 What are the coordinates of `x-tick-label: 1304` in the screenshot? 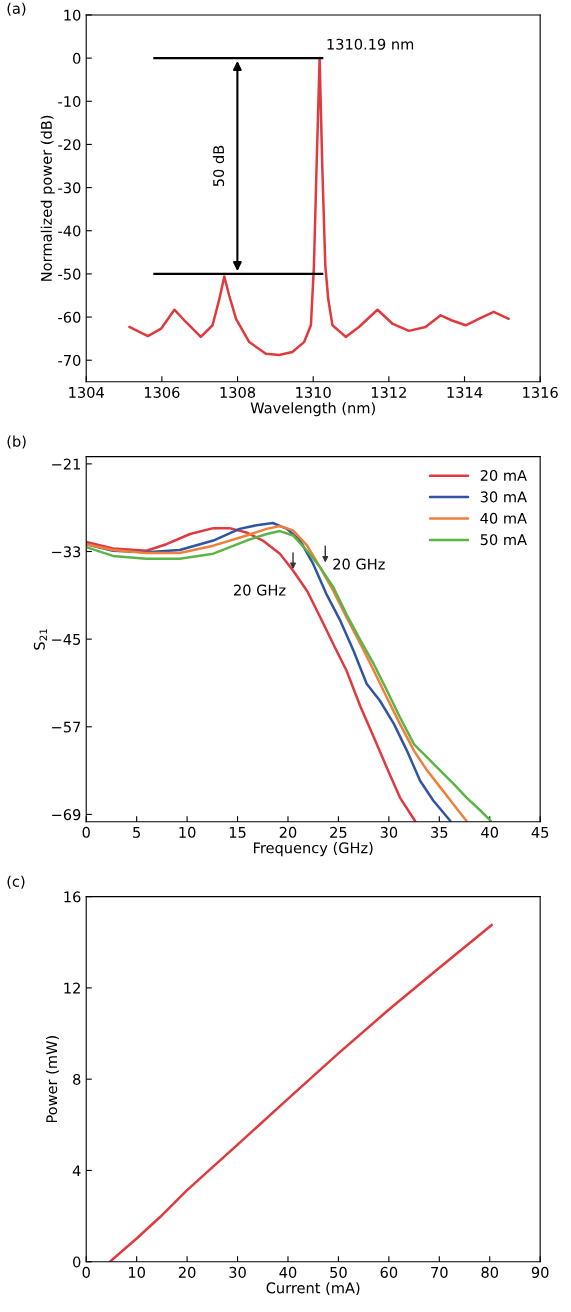 It's located at (86, 392).